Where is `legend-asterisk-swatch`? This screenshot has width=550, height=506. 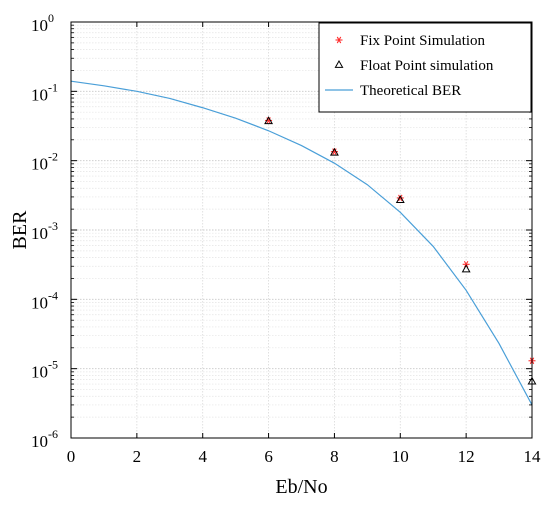
legend-asterisk-swatch is located at coordinates (339, 40).